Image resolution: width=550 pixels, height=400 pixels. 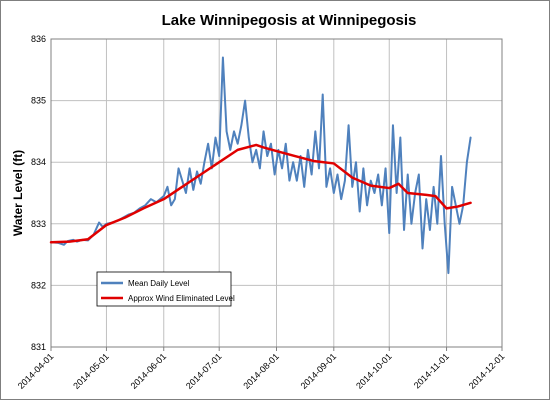 What do you see at coordinates (374, 371) in the screenshot?
I see `x-tick-label: 2014-10-01` at bounding box center [374, 371].